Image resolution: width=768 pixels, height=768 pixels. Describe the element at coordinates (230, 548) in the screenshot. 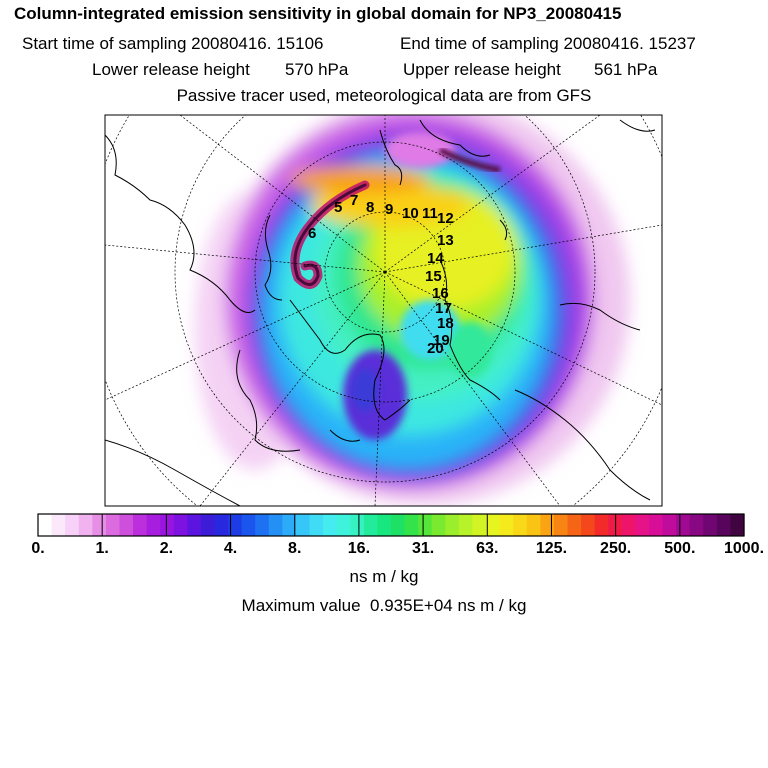

I see `colorbar-tick-label: 4.` at that location.